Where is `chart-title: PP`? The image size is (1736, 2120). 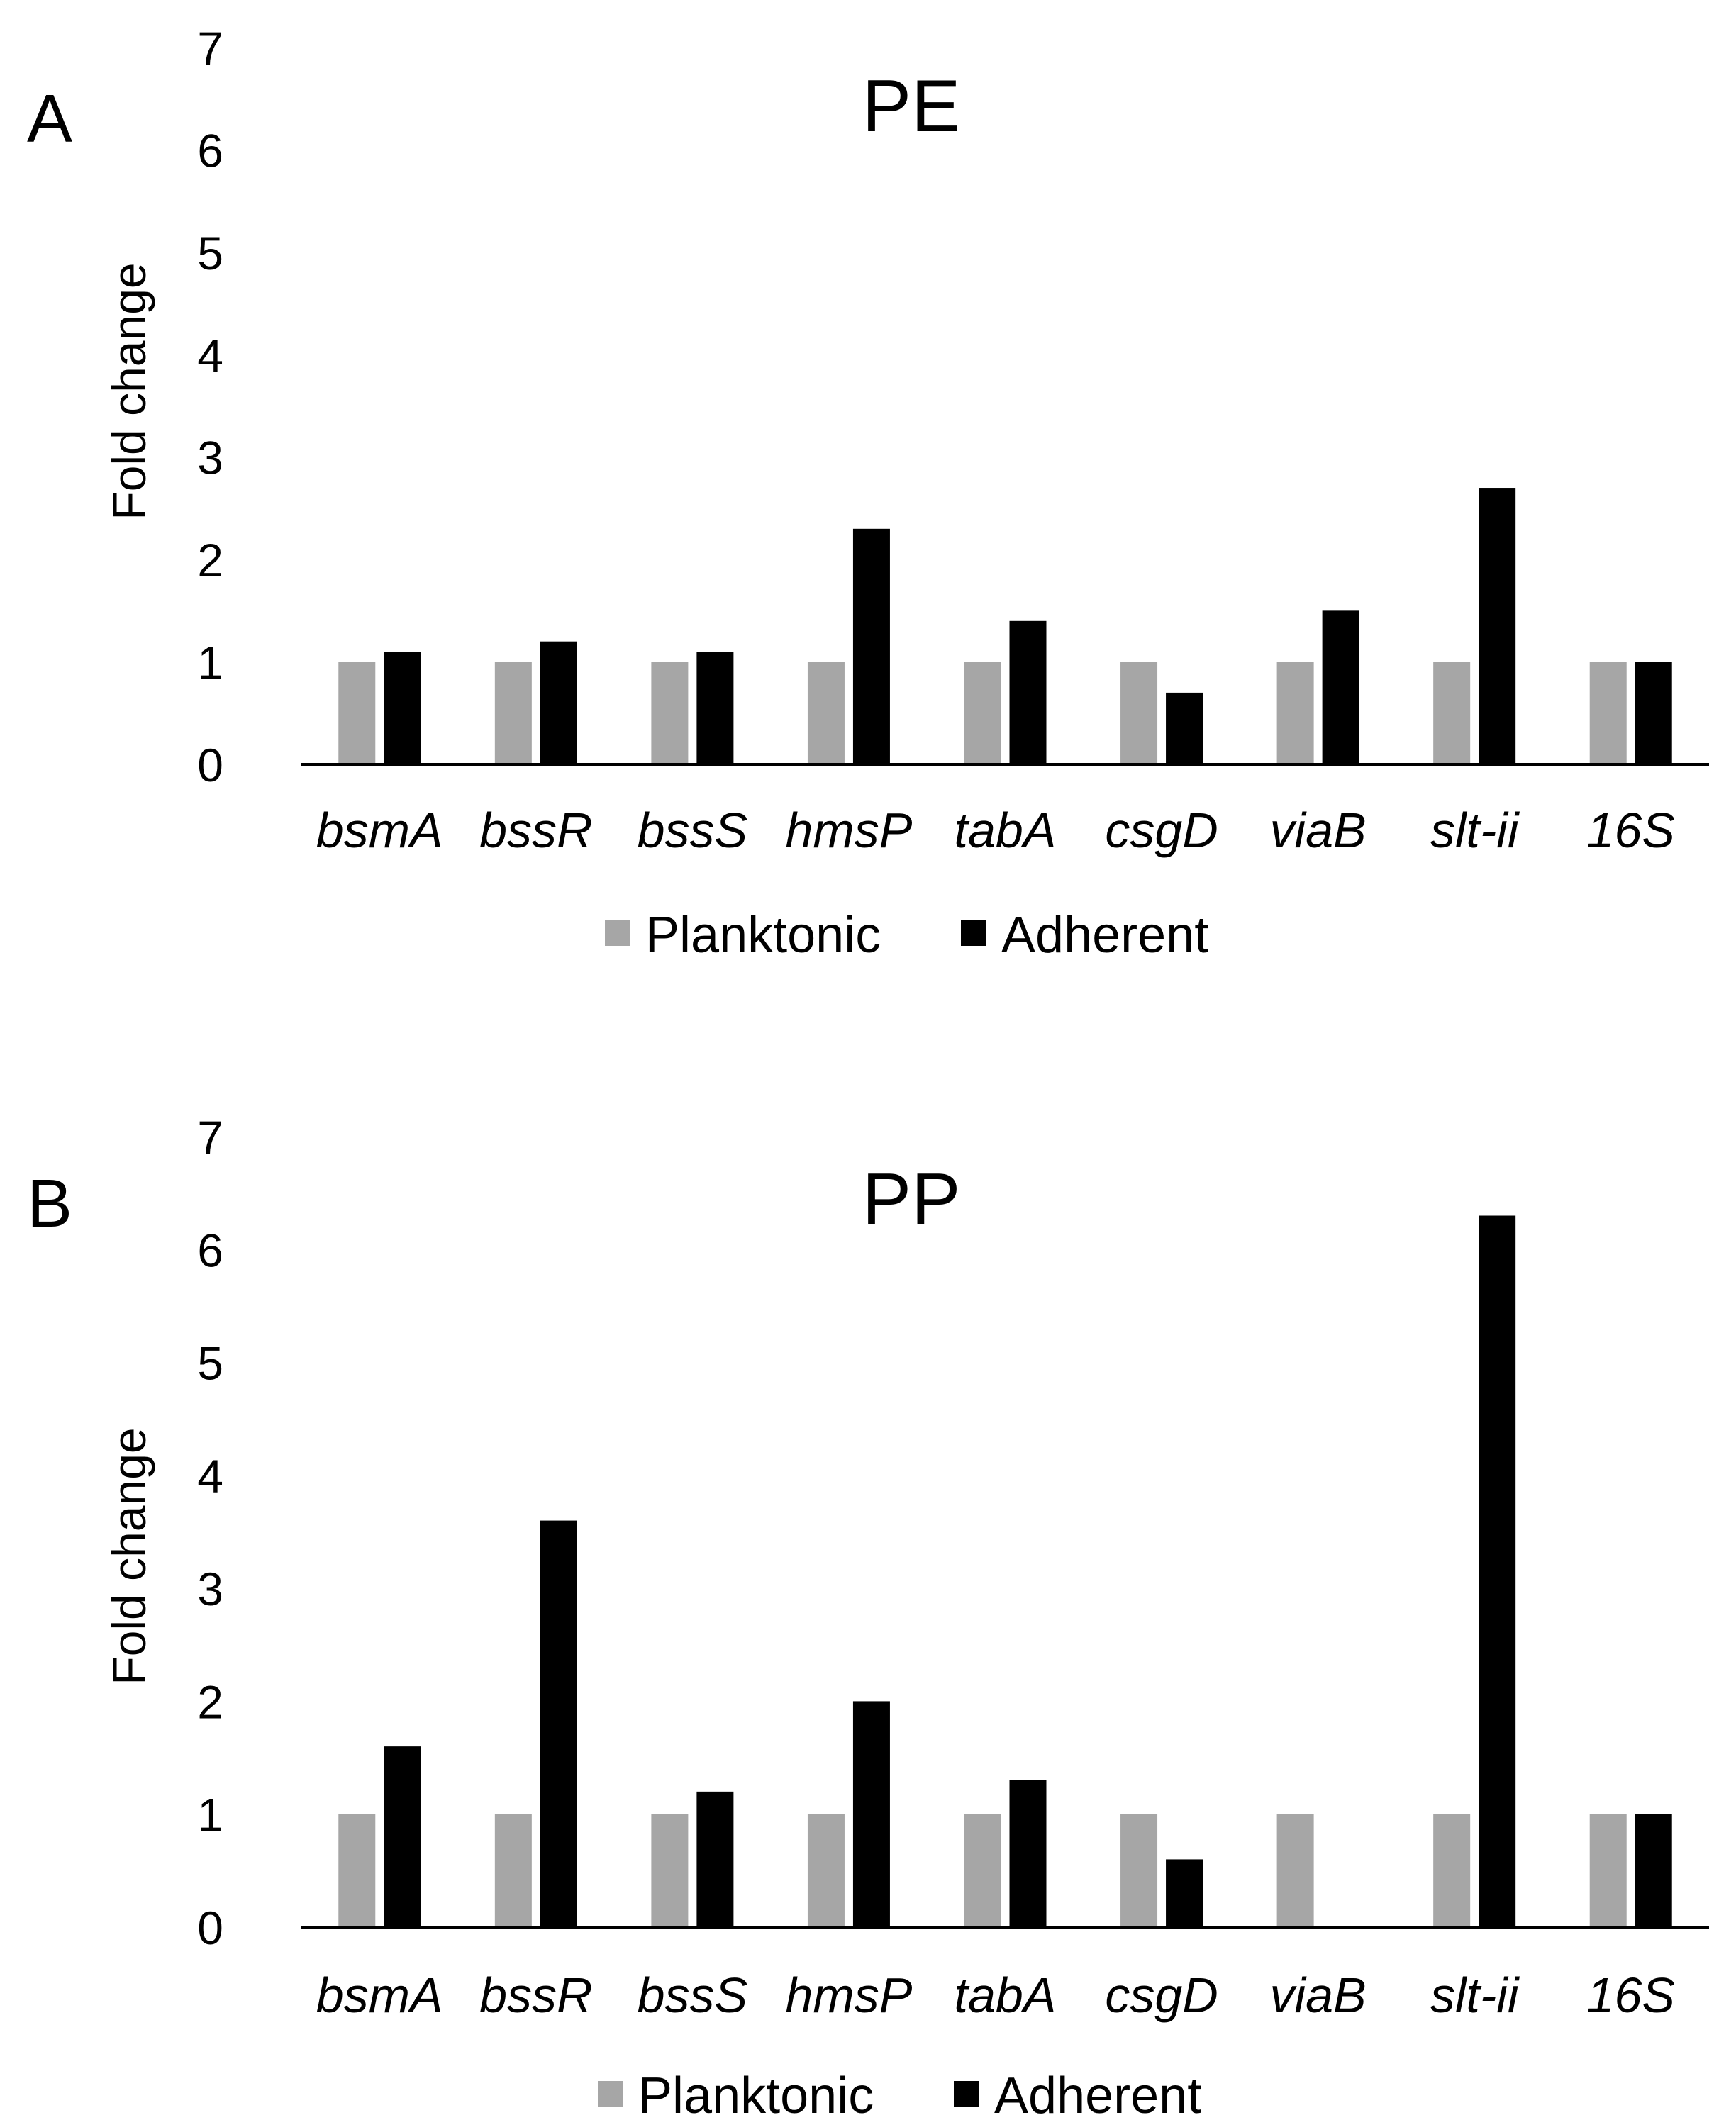 chart-title: PP is located at coordinates (911, 1200).